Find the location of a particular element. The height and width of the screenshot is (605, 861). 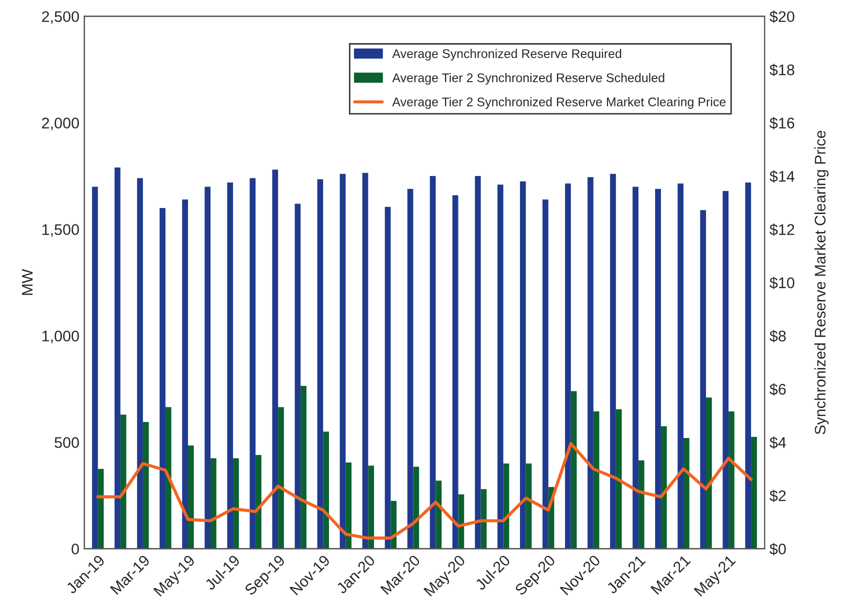

y-axis-title: MW is located at coordinates (27, 282).